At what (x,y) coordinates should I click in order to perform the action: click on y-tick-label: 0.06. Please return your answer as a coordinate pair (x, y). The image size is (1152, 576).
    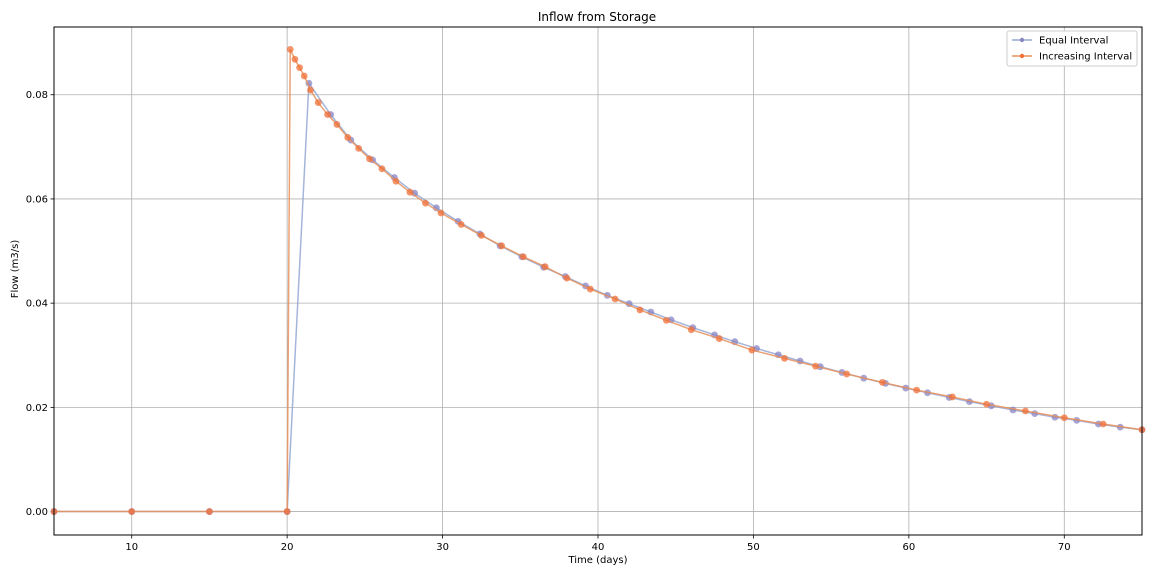
    Looking at the image, I should click on (37, 199).